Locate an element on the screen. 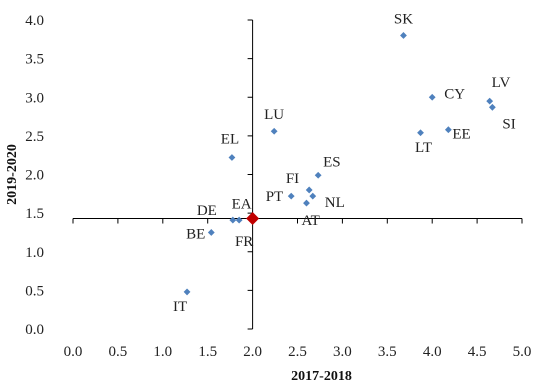  point-label-lt: LT is located at coordinates (423, 148).